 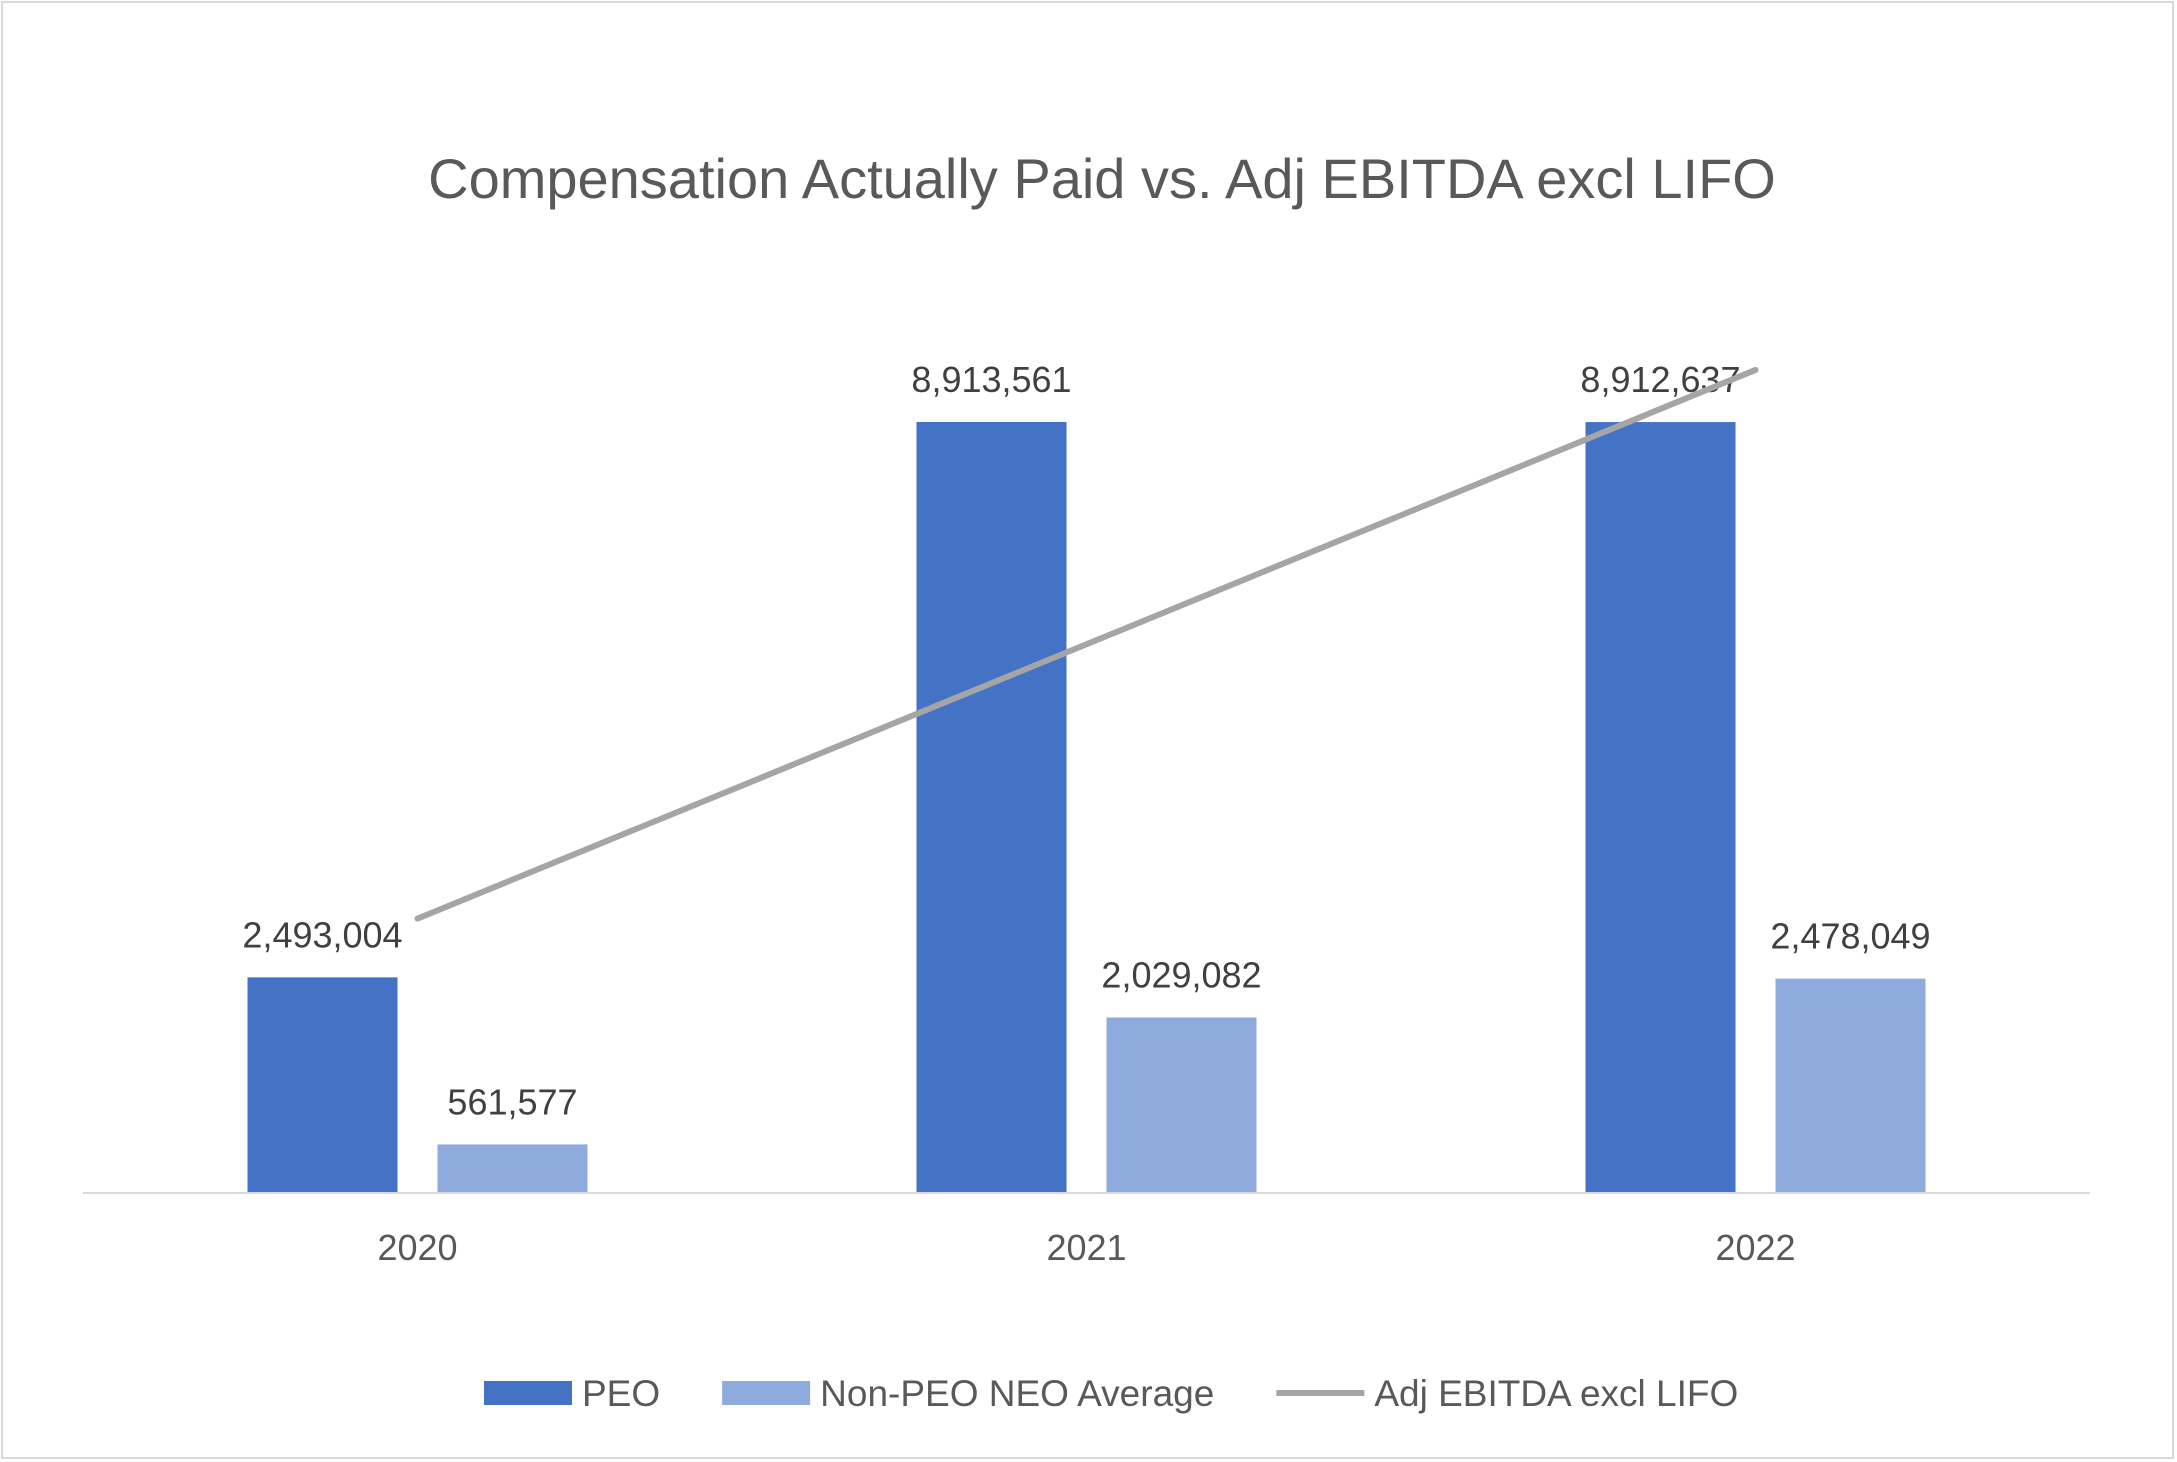 I want to click on peo-bar-2020, so click(x=322, y=1085).